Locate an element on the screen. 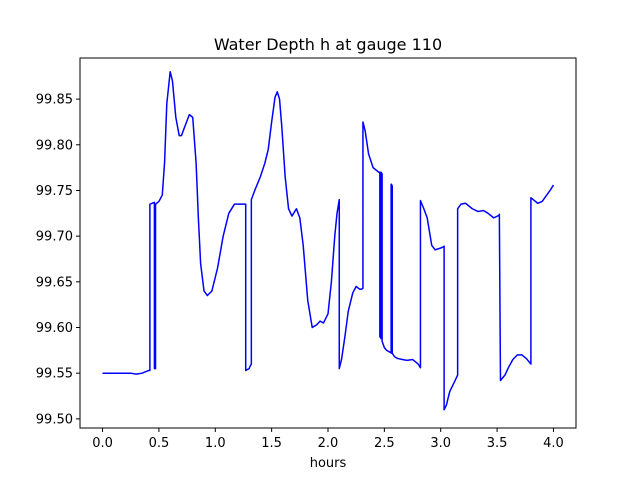 The width and height of the screenshot is (640, 485). x-tick-label: 3.0 is located at coordinates (440, 443).